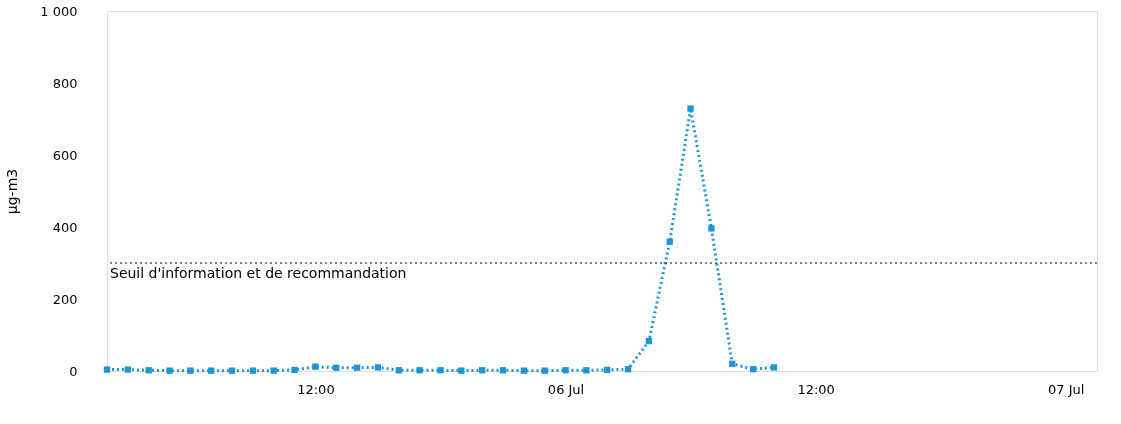 This screenshot has width=1121, height=424. Describe the element at coordinates (65, 227) in the screenshot. I see `y-tick-label: 400` at that location.